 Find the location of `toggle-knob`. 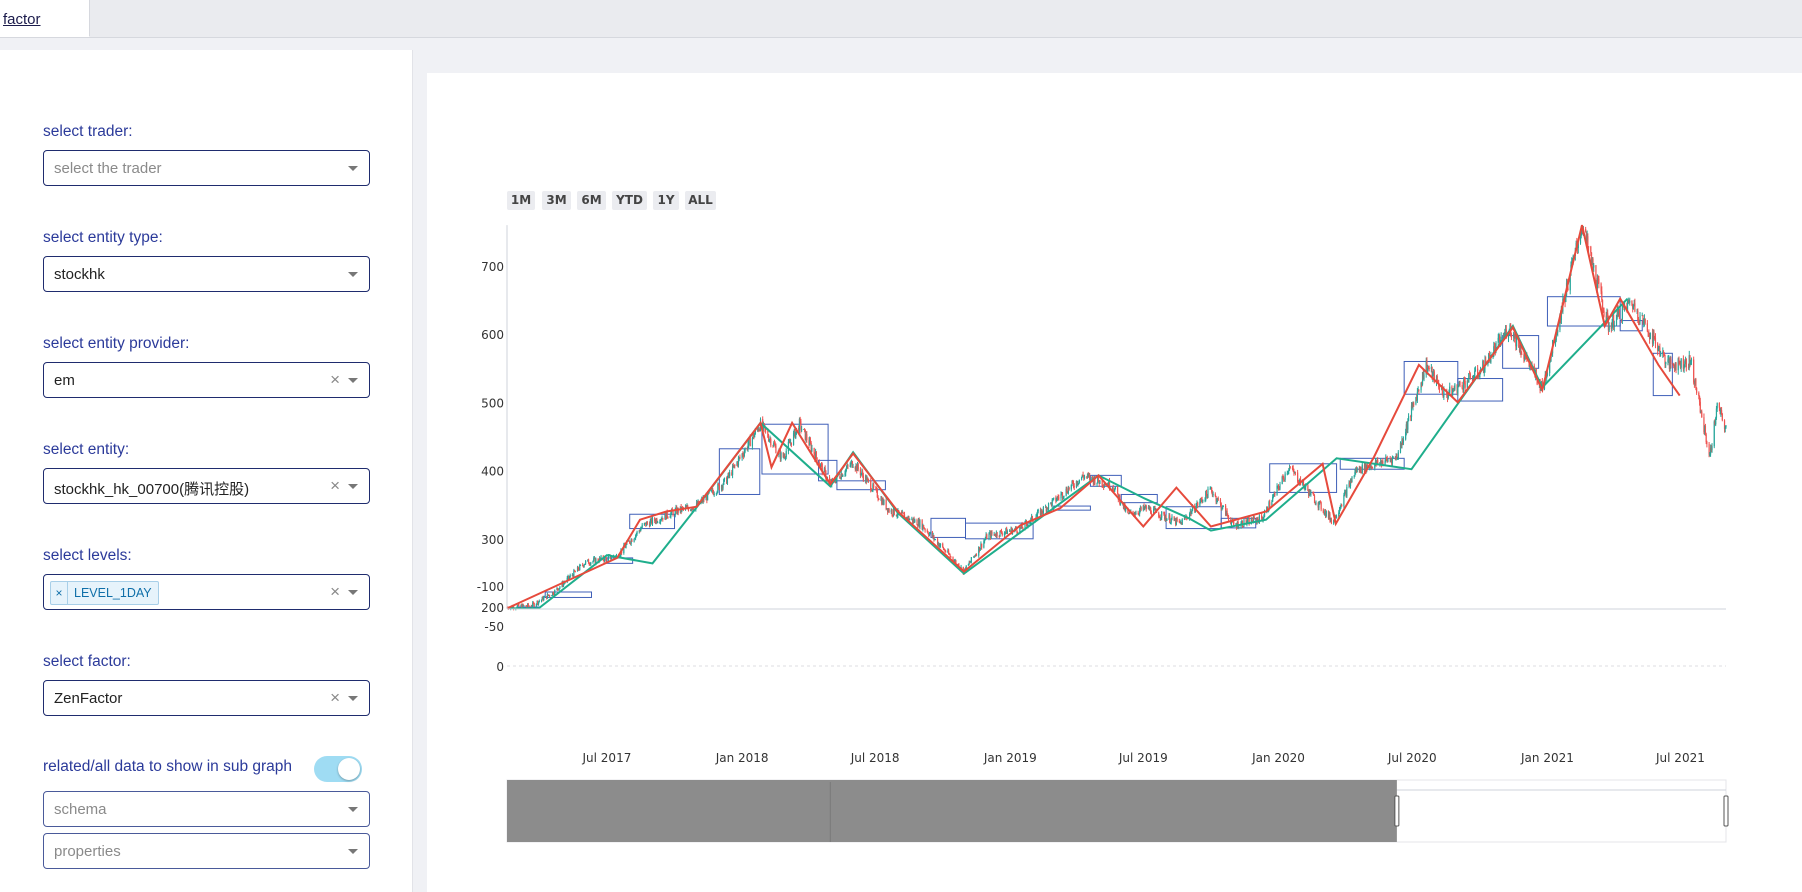

toggle-knob is located at coordinates (349, 769).